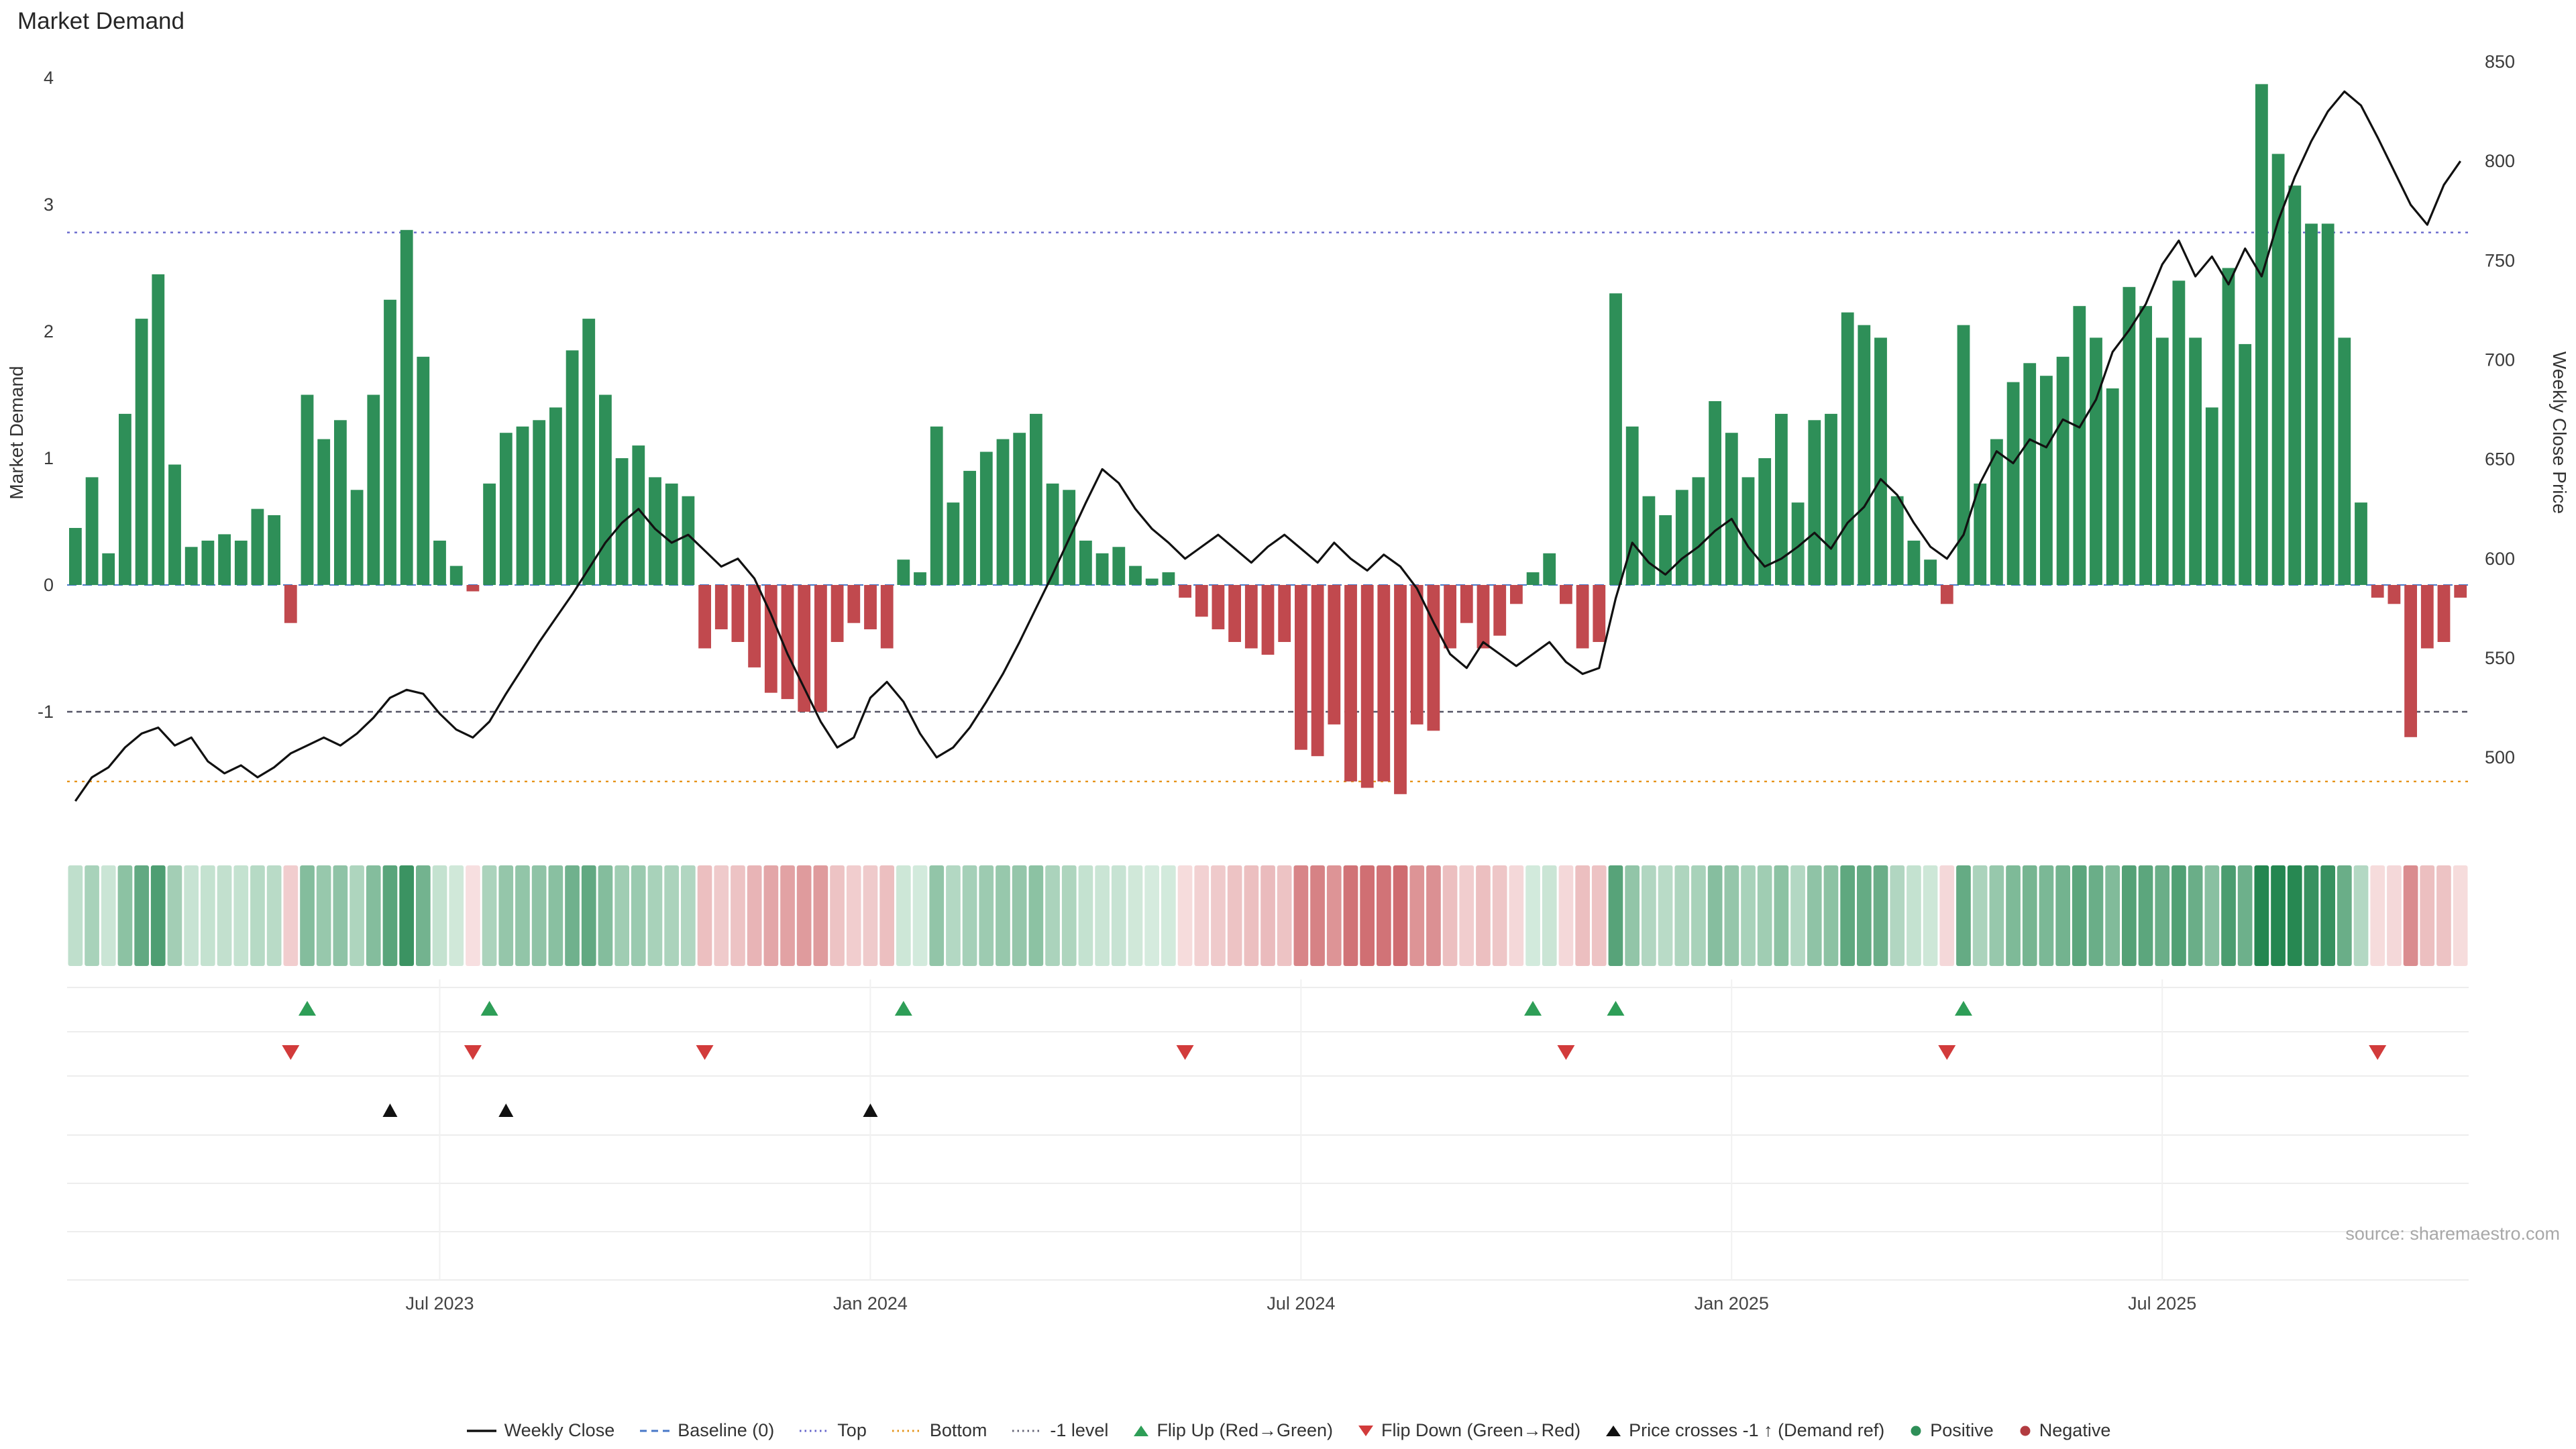  What do you see at coordinates (2500, 260) in the screenshot?
I see `right-axis-tick: 750` at bounding box center [2500, 260].